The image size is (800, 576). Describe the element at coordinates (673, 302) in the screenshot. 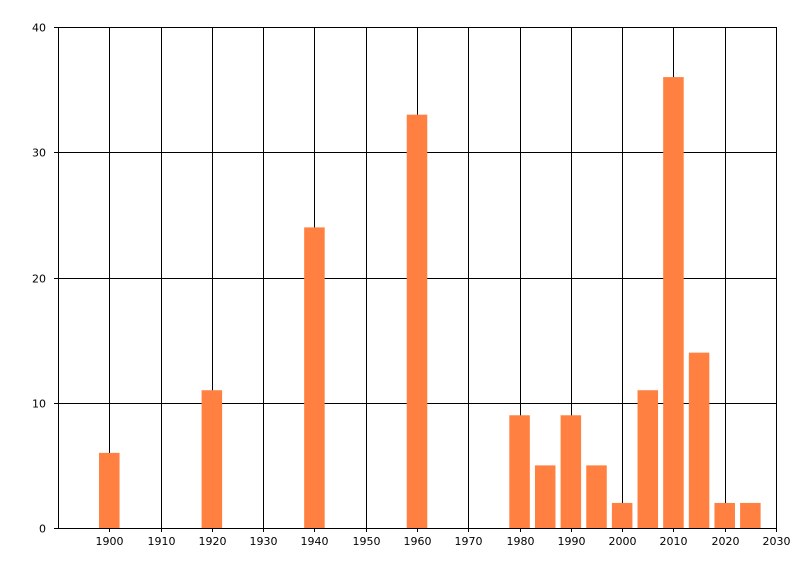

I see `bar-2010` at that location.